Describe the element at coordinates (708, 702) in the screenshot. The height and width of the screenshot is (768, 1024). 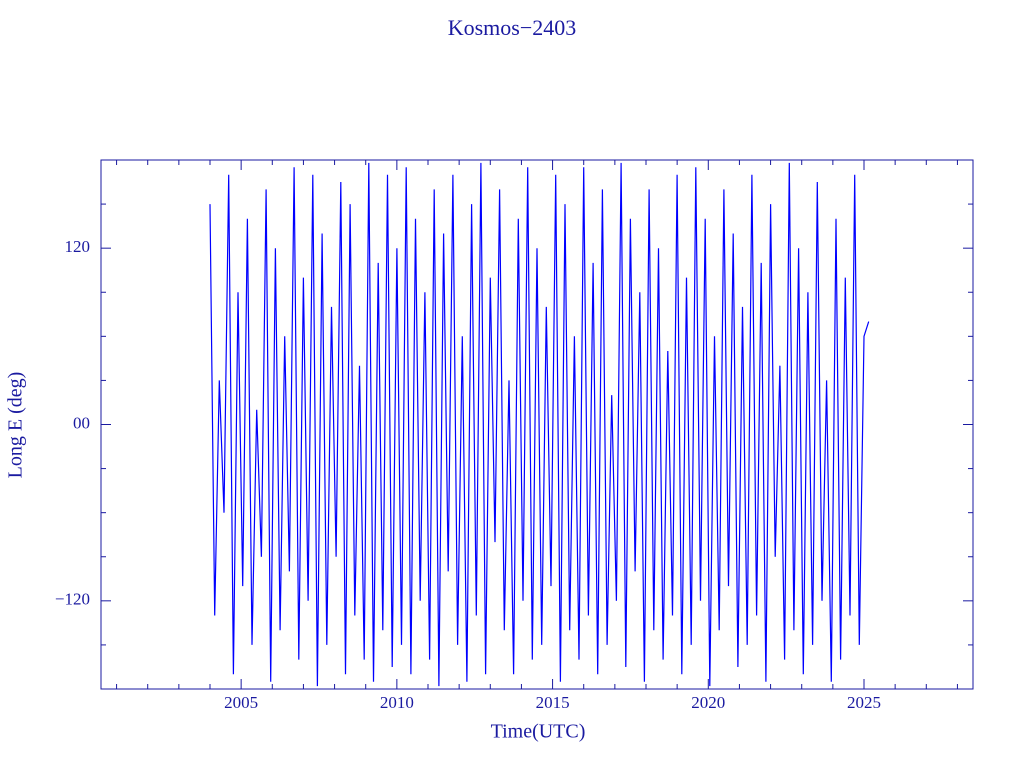
I see `x-tick-label: 2020` at that location.